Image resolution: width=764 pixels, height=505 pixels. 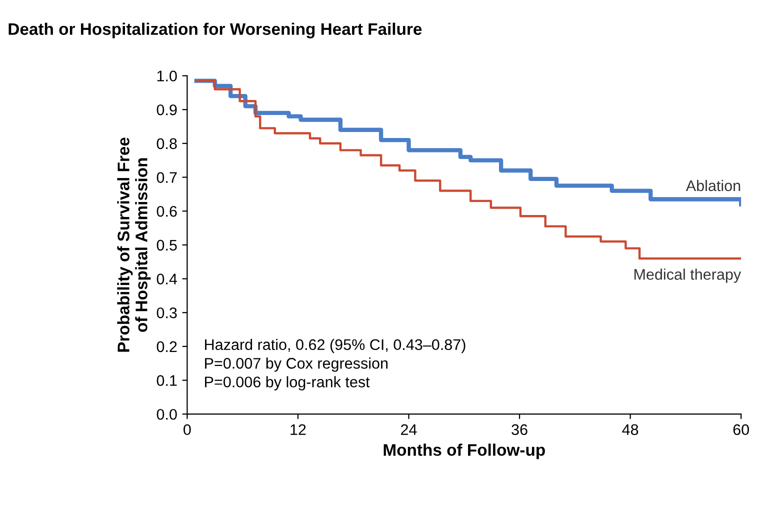 What do you see at coordinates (166, 110) in the screenshot?
I see `y-tick-label: 0.9` at bounding box center [166, 110].